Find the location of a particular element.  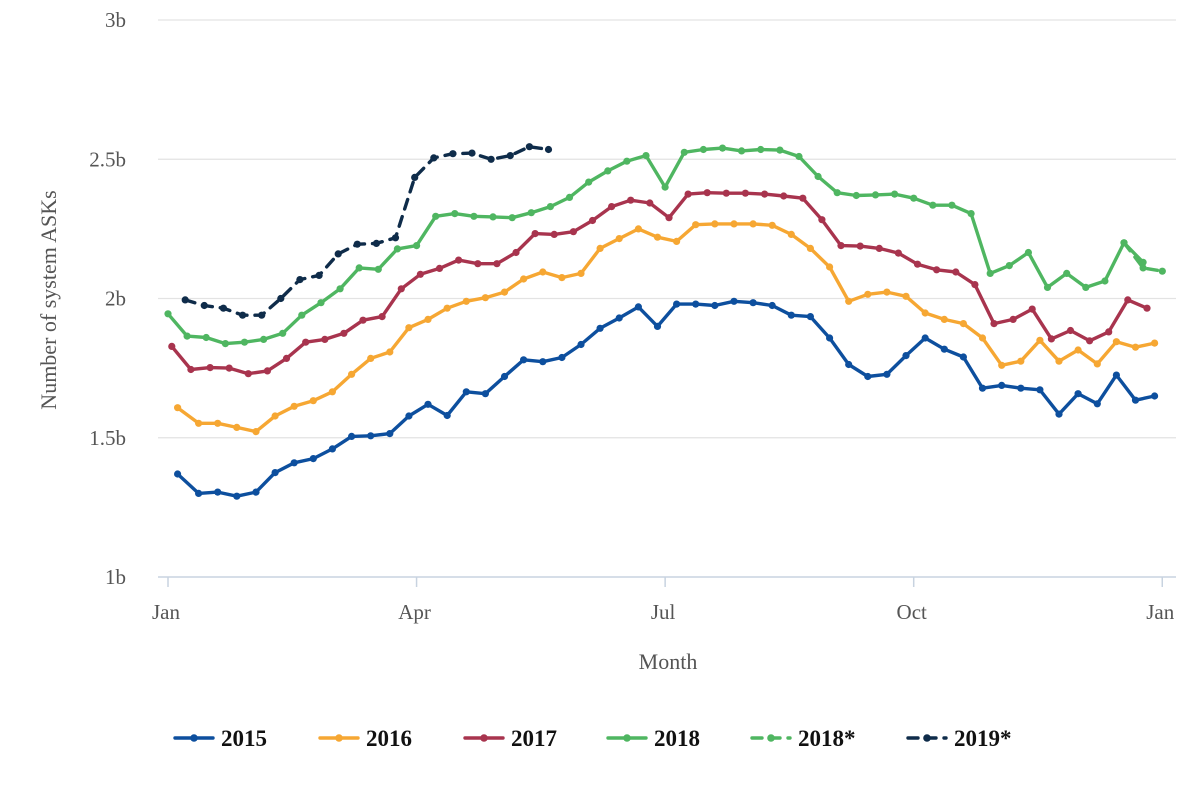

y-tick-label: 2b is located at coordinates (115, 299).